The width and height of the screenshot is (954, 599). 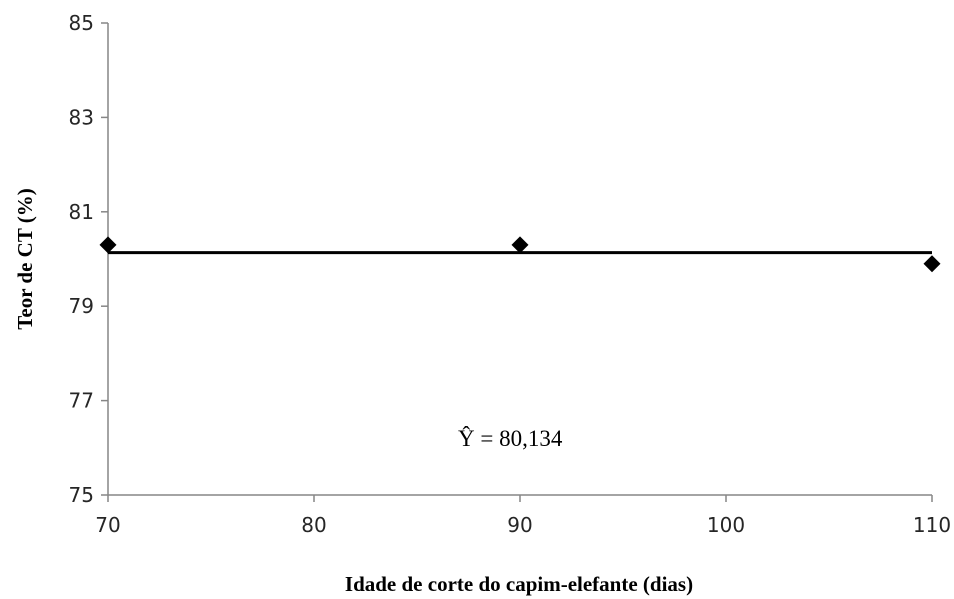 I want to click on x-axis-title: Idade de corte do capim-elefante (dias), so click(x=519, y=584).